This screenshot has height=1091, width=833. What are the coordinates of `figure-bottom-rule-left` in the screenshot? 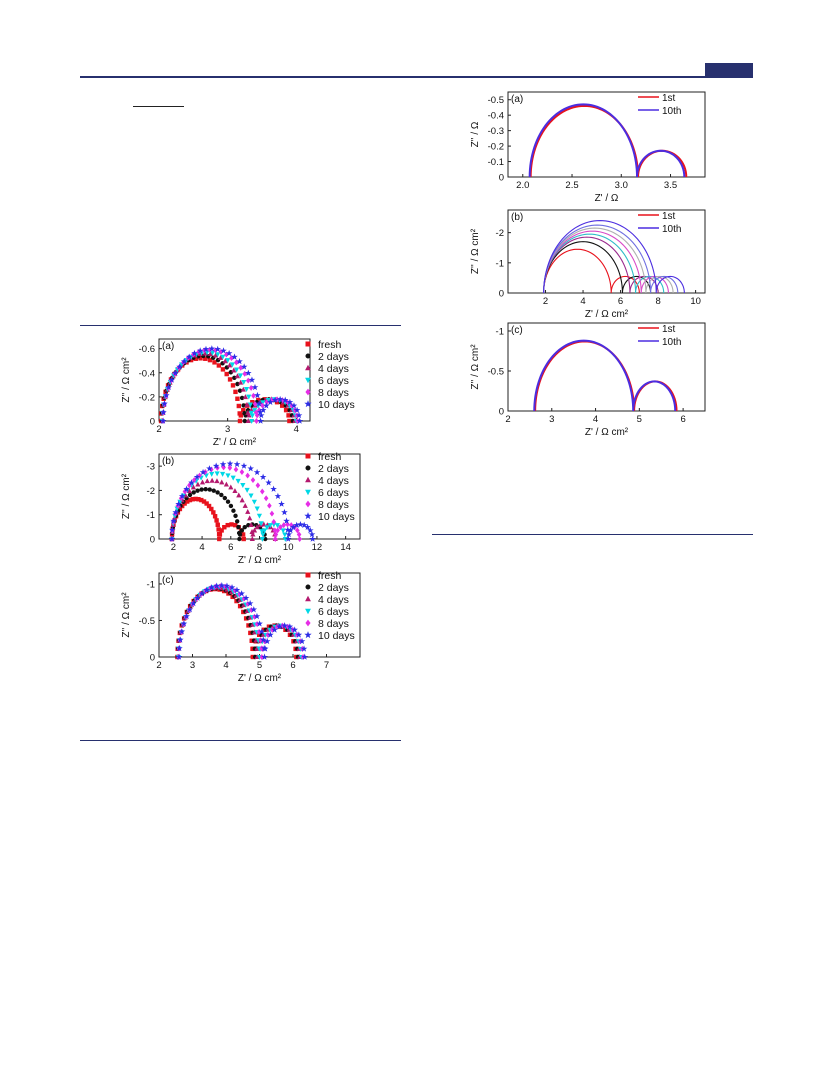 It's located at (240, 740).